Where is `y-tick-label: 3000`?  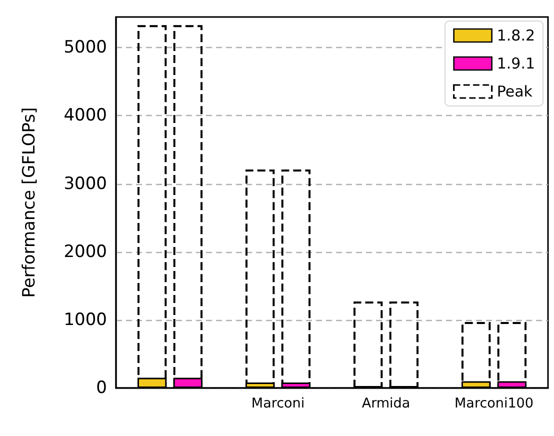 y-tick-label: 3000 is located at coordinates (85, 184).